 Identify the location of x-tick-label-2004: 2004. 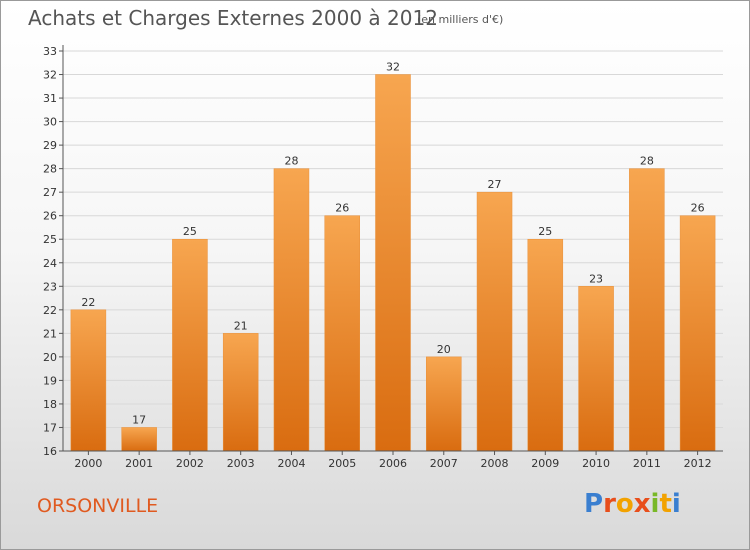
(291, 463).